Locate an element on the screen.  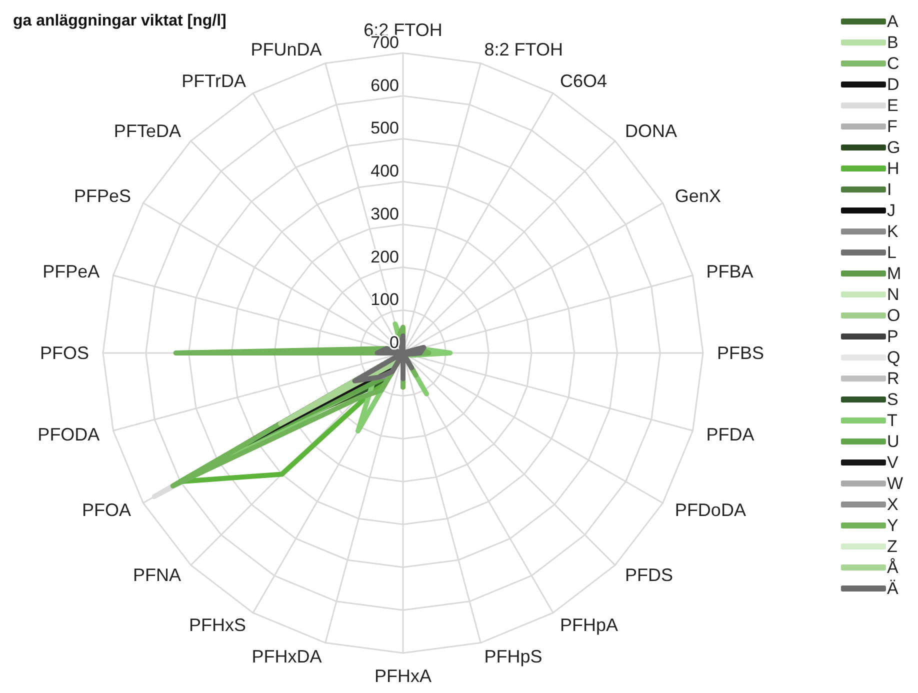
spoke-label: PFPeS is located at coordinates (103, 196).